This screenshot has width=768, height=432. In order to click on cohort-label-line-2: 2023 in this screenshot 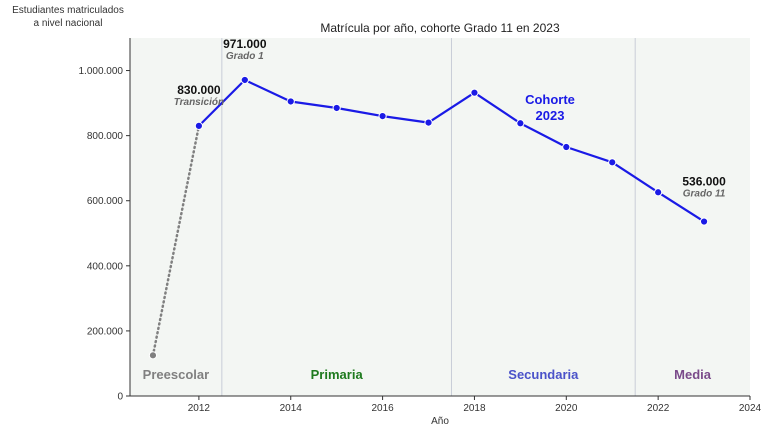, I will do `click(550, 115)`.